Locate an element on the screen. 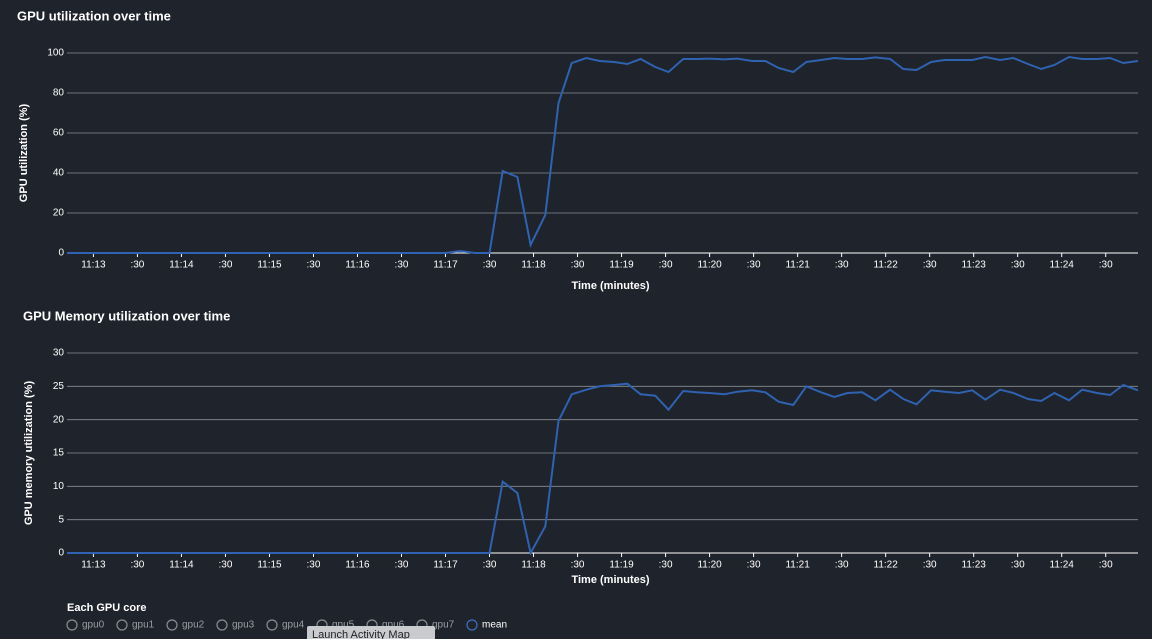 The image size is (1152, 639). chart-title: GPU utilization over time is located at coordinates (94, 15).